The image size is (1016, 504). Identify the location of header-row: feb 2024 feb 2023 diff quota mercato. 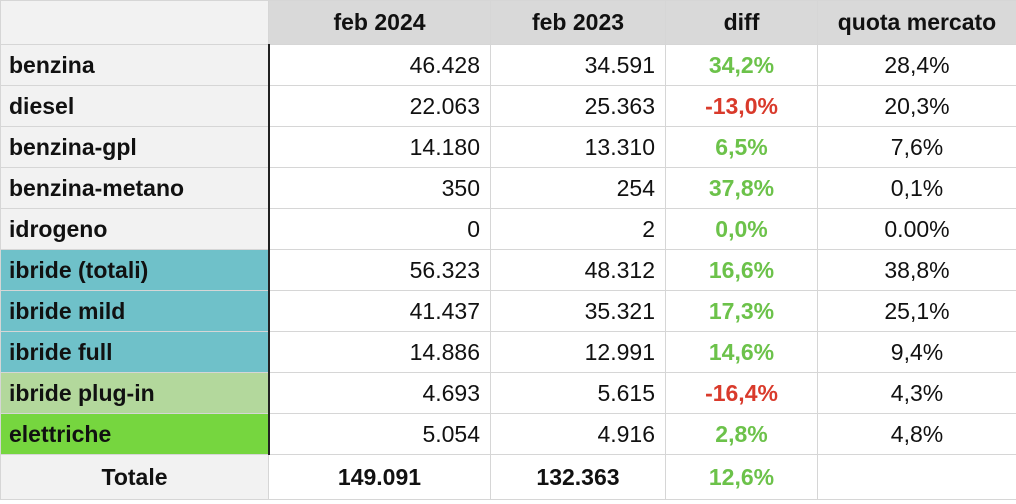
(508, 22).